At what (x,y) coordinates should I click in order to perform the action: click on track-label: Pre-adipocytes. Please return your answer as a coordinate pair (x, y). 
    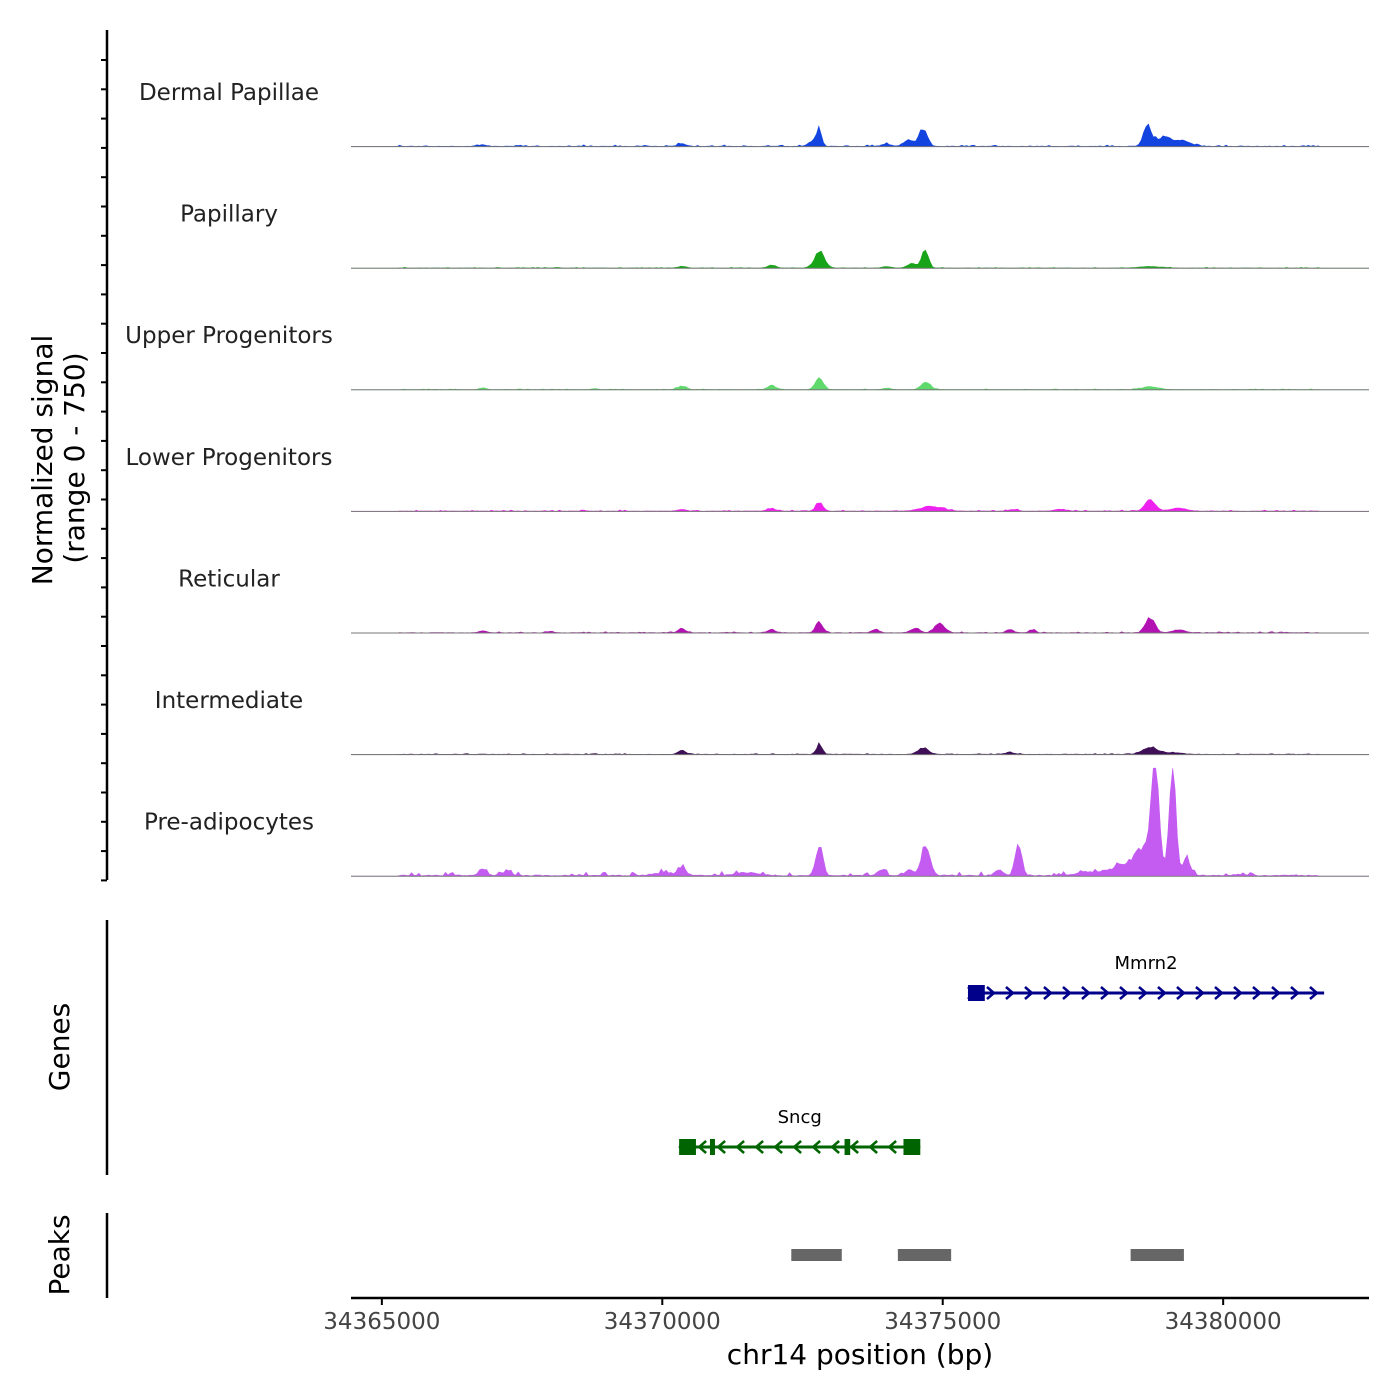
    Looking at the image, I should click on (229, 823).